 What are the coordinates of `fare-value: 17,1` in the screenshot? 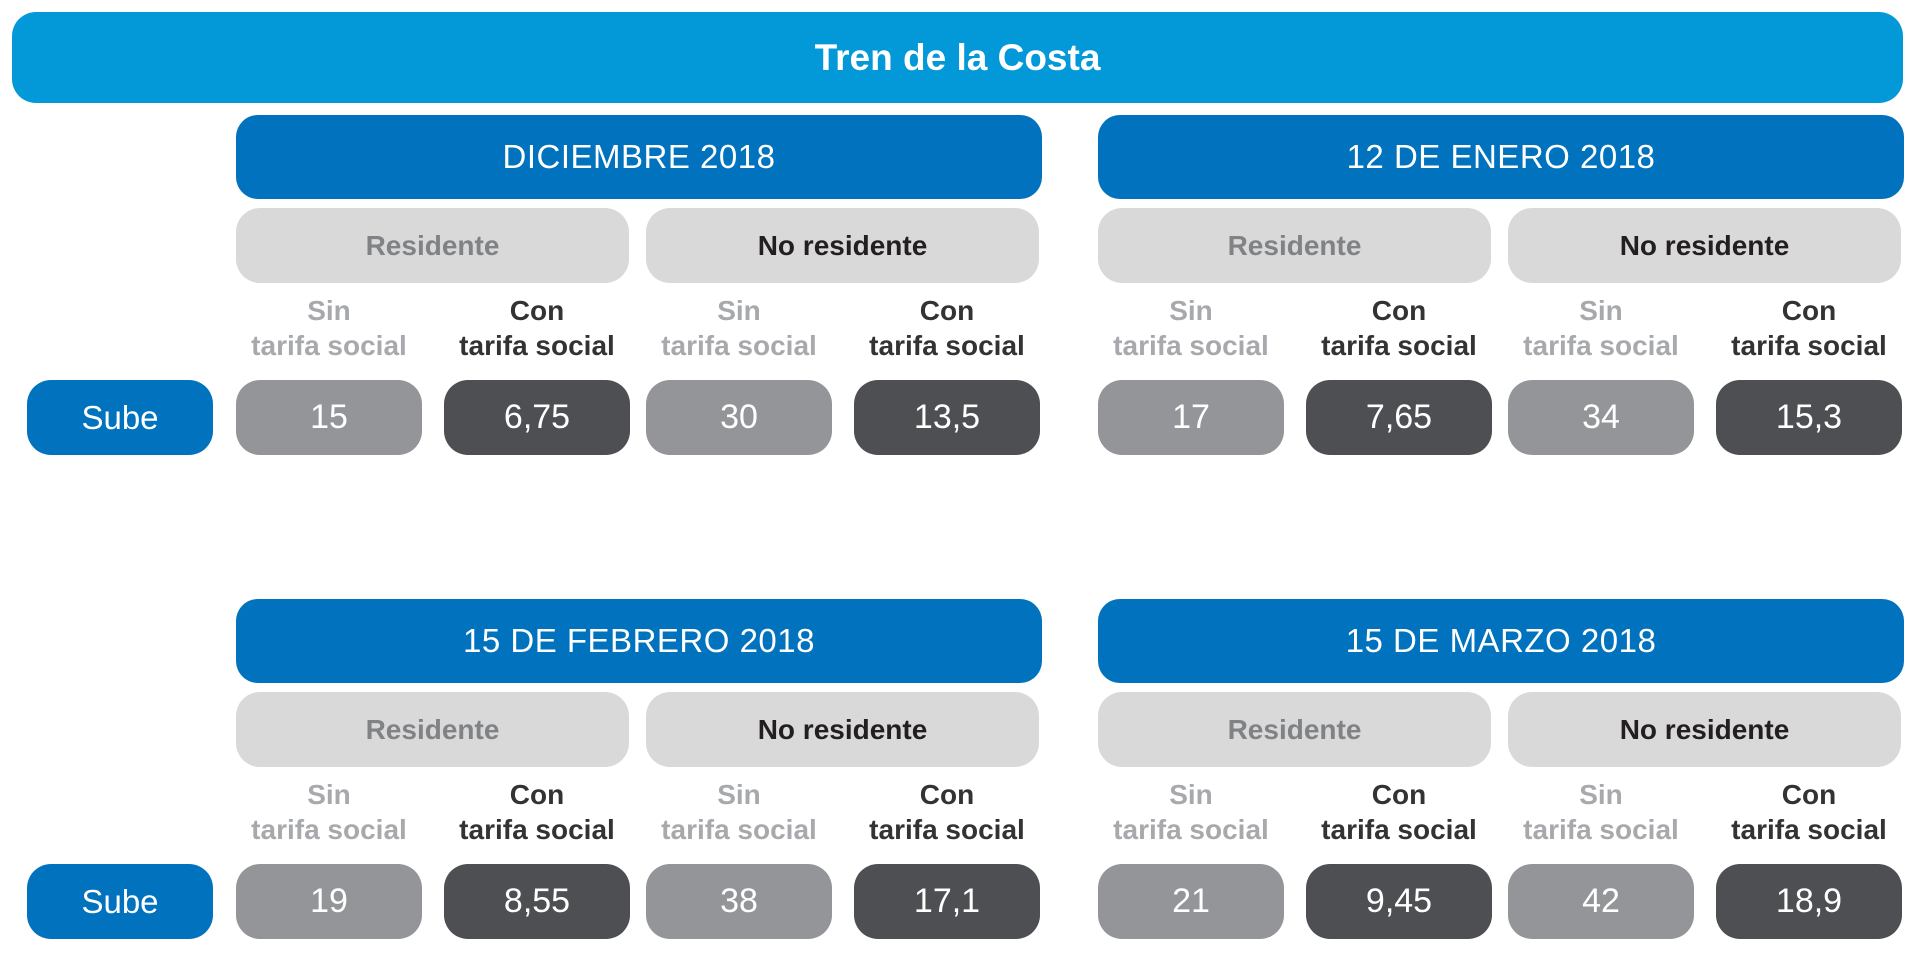 It's located at (947, 901).